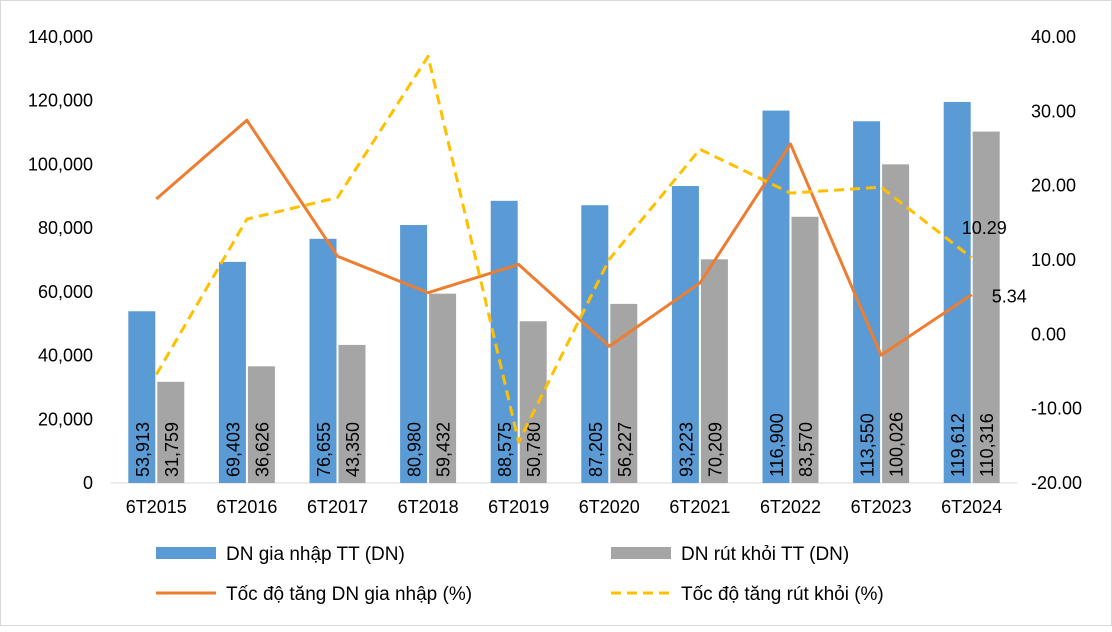 Image resolution: width=1112 pixels, height=632 pixels. What do you see at coordinates (868, 445) in the screenshot?
I see `bar-data-label: 113,550` at bounding box center [868, 445].